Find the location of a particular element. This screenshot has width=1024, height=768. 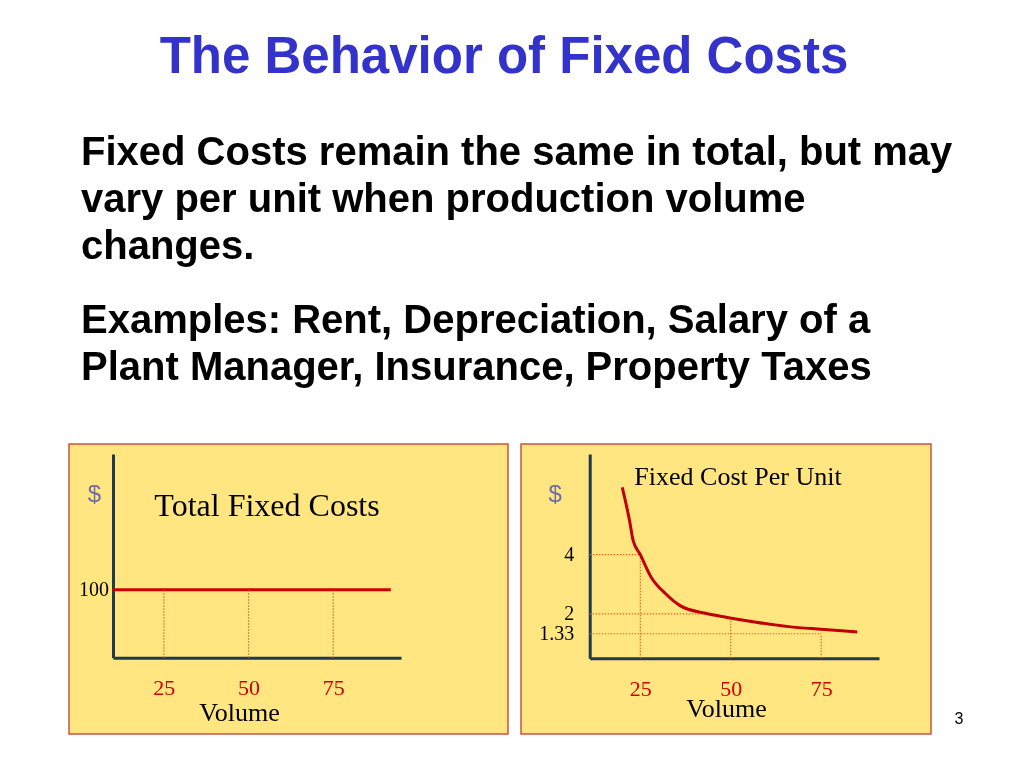

annotation: 100 is located at coordinates (94, 588).